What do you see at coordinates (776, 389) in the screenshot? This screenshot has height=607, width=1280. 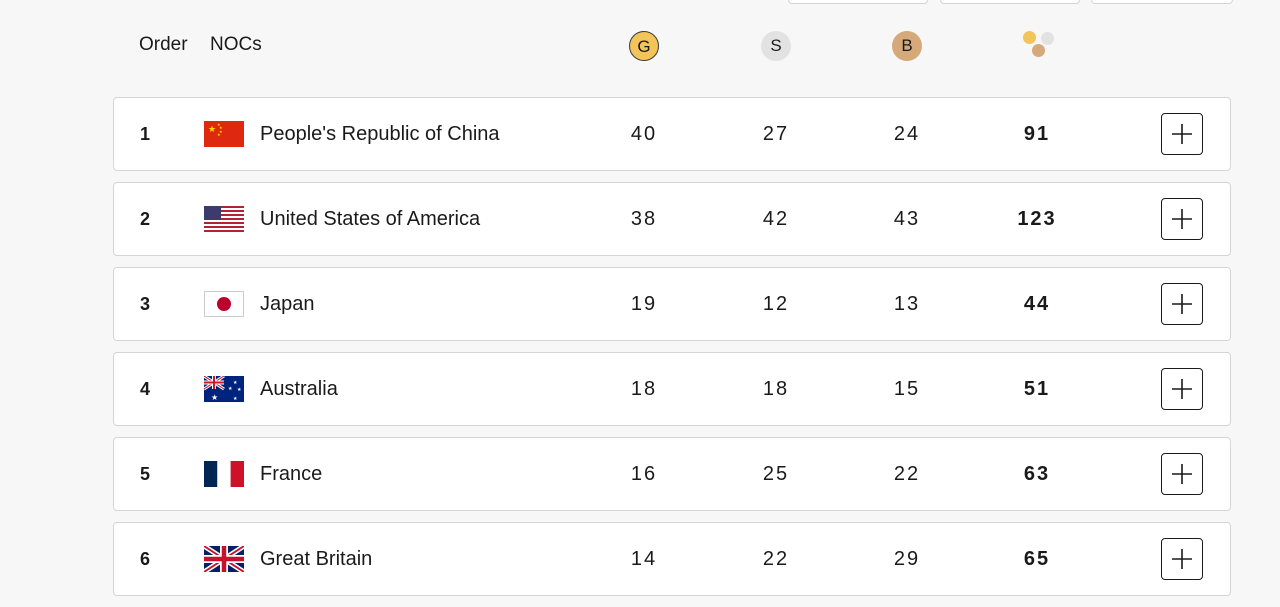 I see `silver-count: 18` at bounding box center [776, 389].